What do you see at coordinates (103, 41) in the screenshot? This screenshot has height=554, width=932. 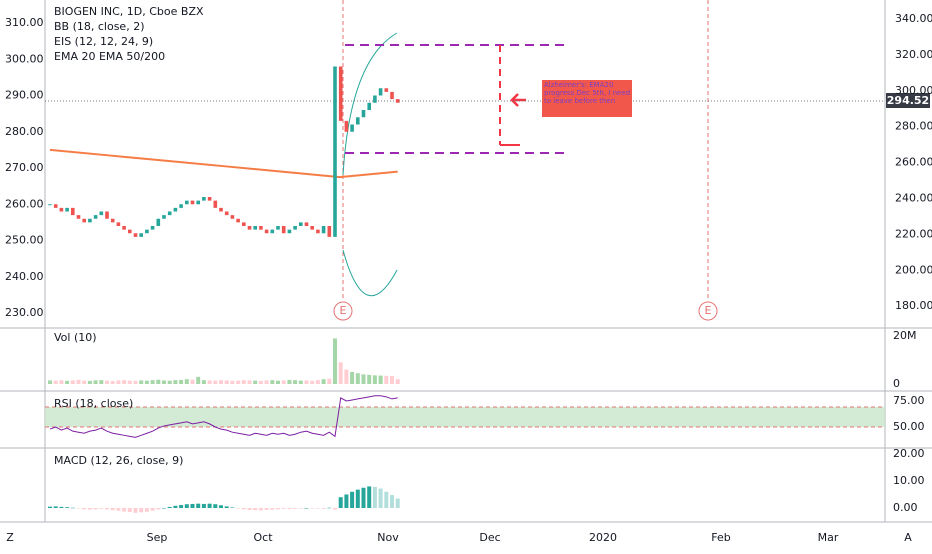 I see `header-line: EIS (12, 12, 24, 9)` at bounding box center [103, 41].